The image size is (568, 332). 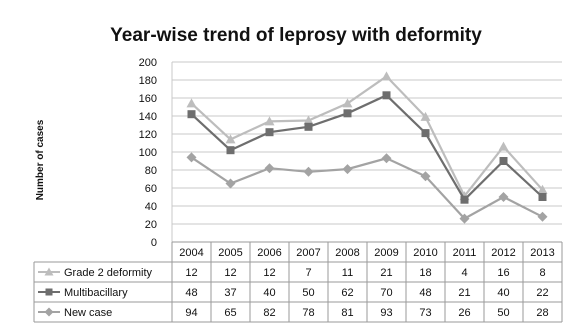 I want to click on x-tick-label: 2012, so click(x=503, y=253).